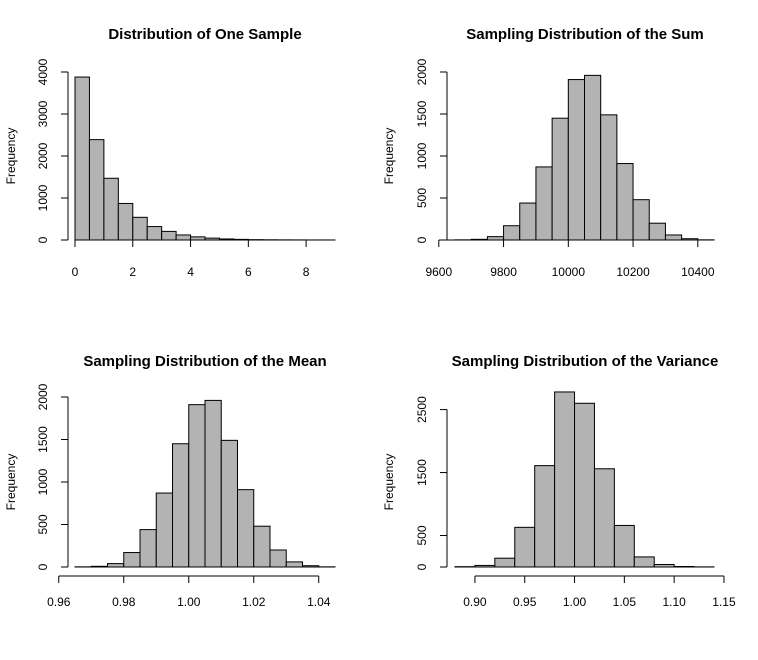  Describe the element at coordinates (625, 602) in the screenshot. I see `x-tick-label: 1.05` at that location.